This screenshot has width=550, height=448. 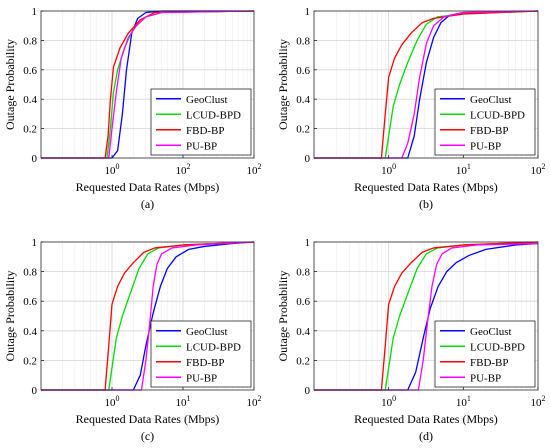 What do you see at coordinates (147, 436) in the screenshot?
I see `panel-subtitle: (c)` at bounding box center [147, 436].